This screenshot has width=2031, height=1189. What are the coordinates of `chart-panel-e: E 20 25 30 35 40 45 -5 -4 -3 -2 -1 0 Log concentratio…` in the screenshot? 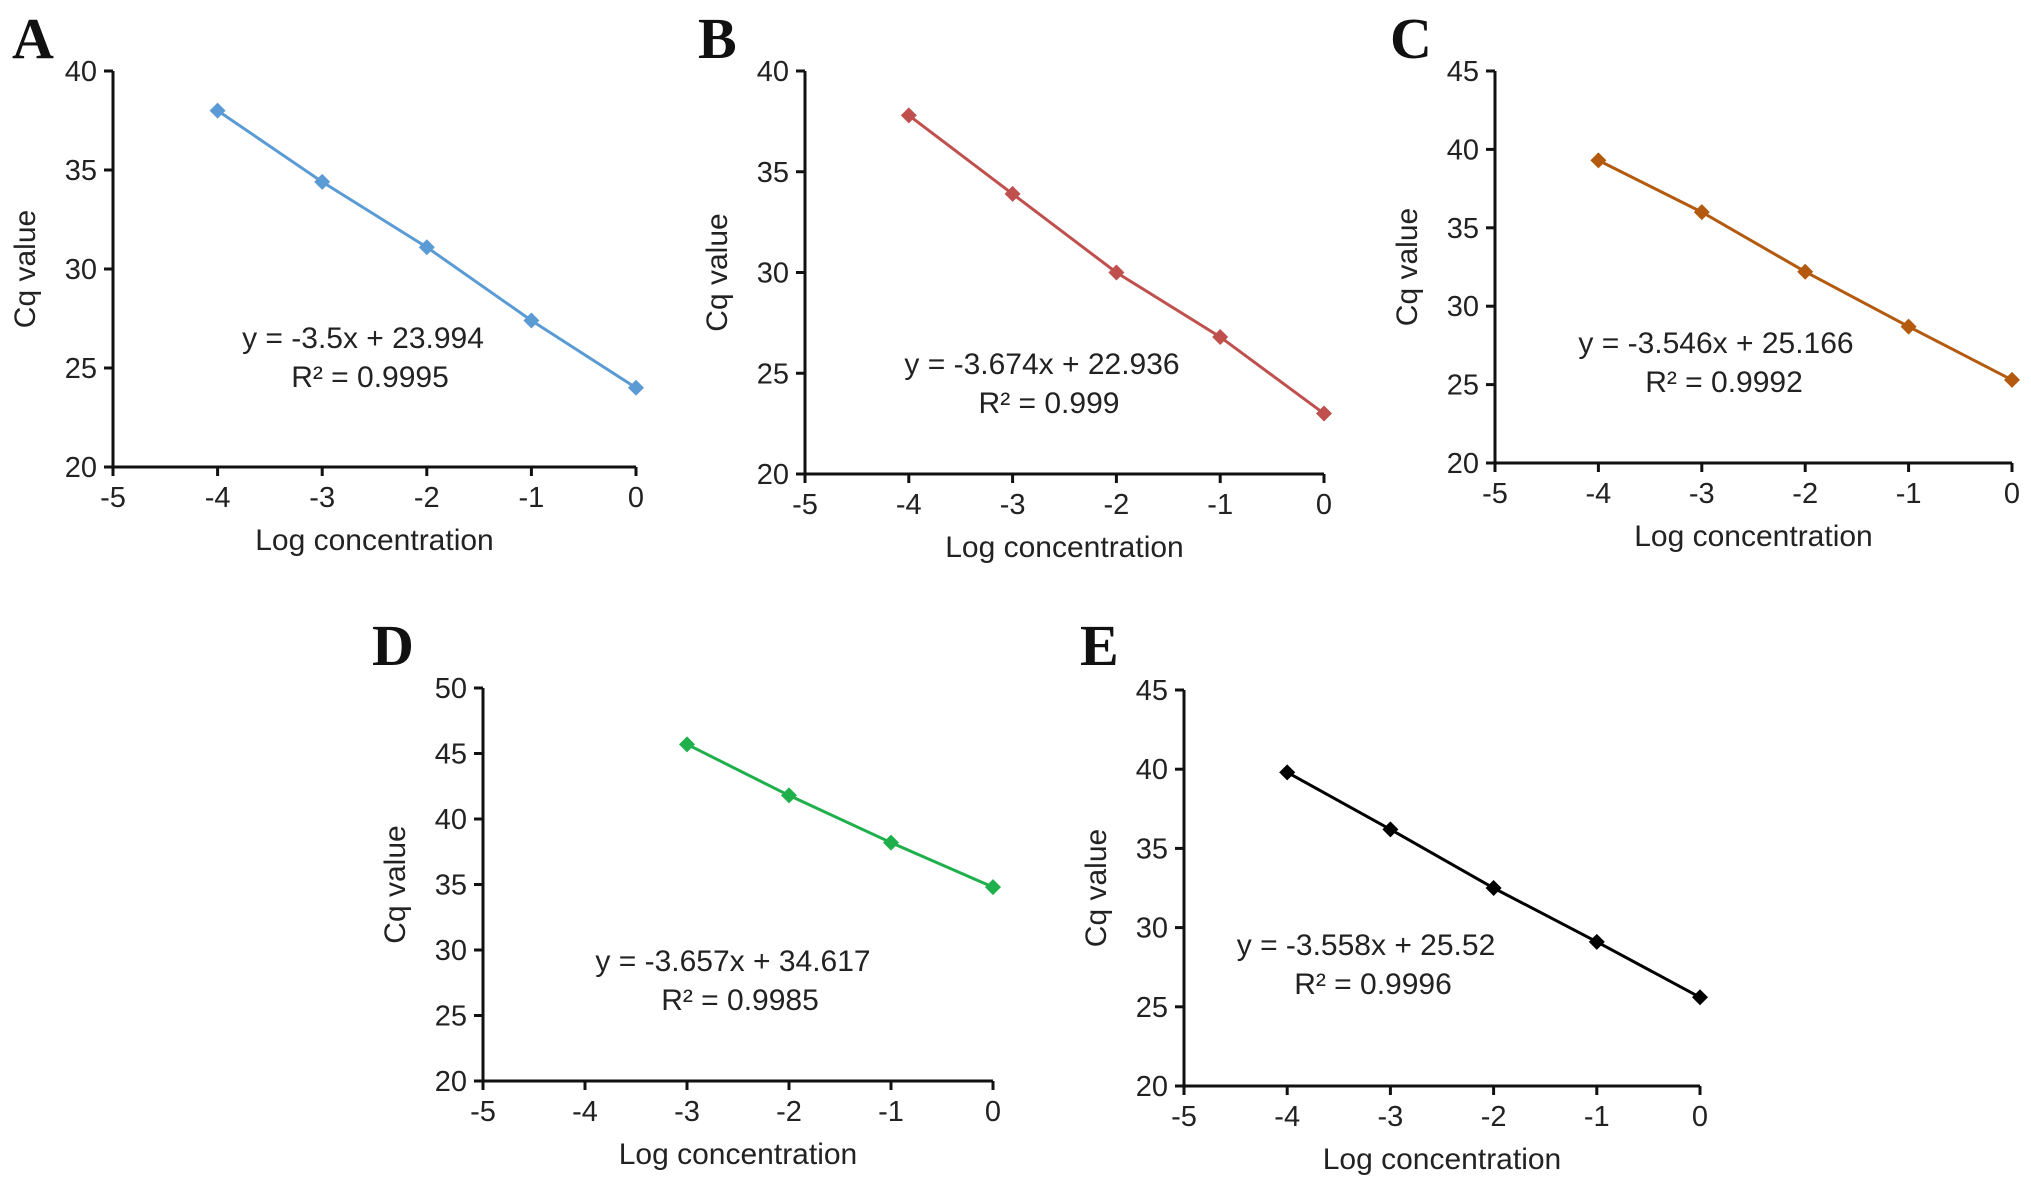 It's located at (1394, 894).